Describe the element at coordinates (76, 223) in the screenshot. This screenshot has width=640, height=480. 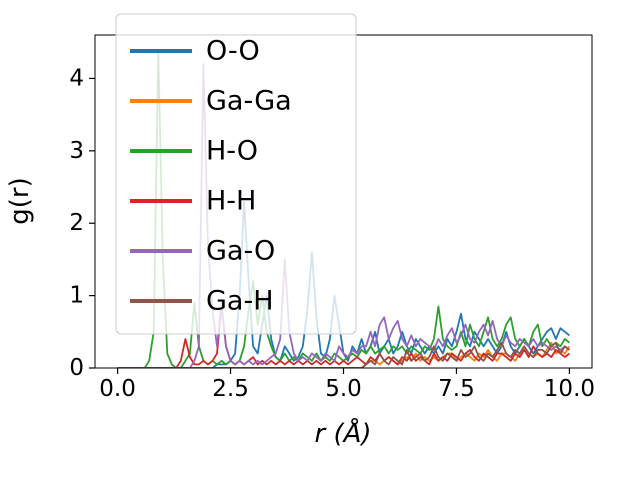
I see `y-tick-label: 2` at that location.